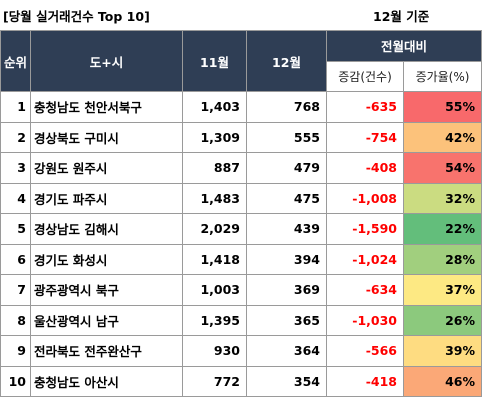  What do you see at coordinates (365, 198) in the screenshot?
I see `change-cell: -1,008` at bounding box center [365, 198].